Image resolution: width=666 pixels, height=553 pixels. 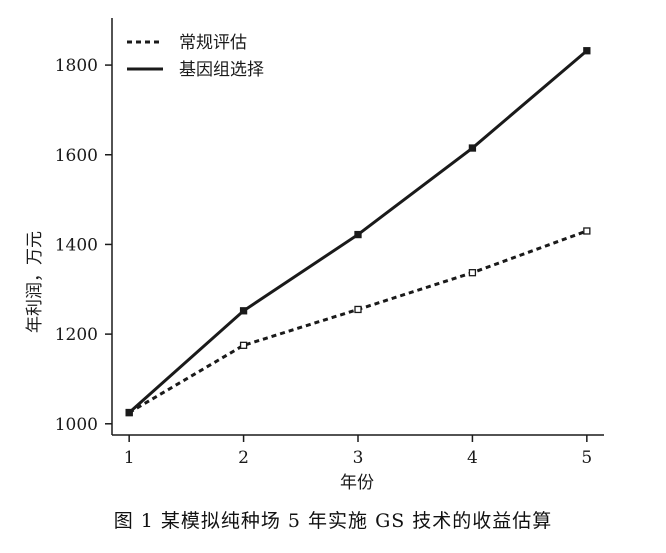 What do you see at coordinates (221, 70) in the screenshot?
I see `legend-label-2: 基因组选择` at bounding box center [221, 70].